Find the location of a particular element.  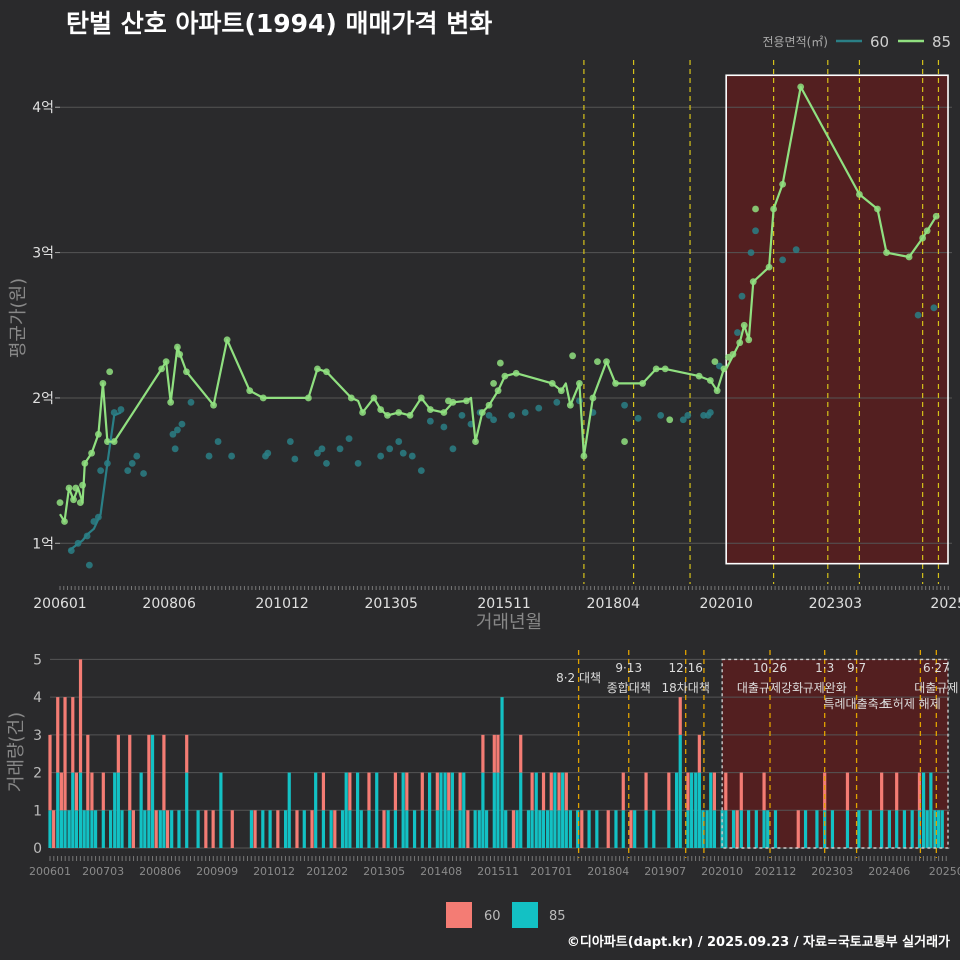

highlight-region is located at coordinates (837, 319).